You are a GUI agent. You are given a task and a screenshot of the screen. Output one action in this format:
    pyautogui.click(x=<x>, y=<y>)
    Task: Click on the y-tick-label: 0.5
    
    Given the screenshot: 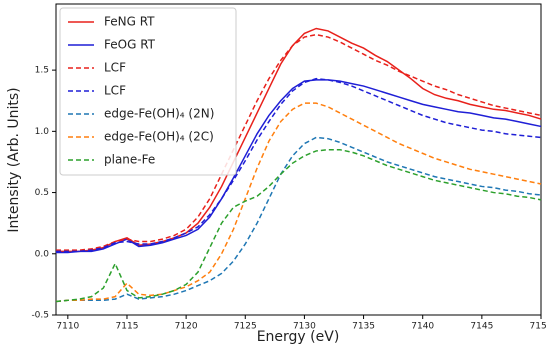 What is the action you would take?
    pyautogui.click(x=42, y=193)
    